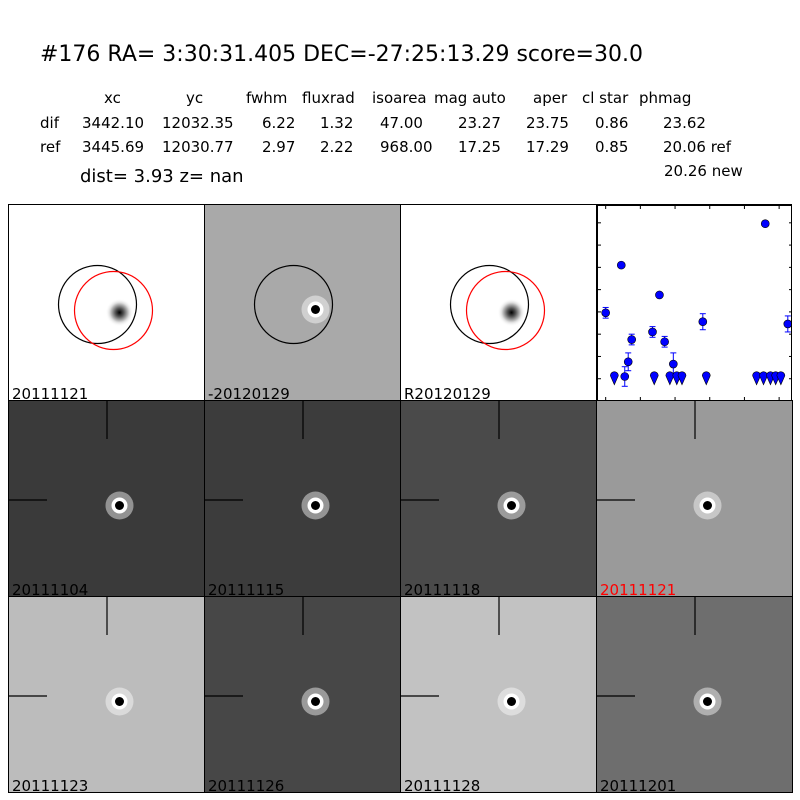 The image size is (800, 800). I want to click on image-stamp: R20120129, so click(498, 302).